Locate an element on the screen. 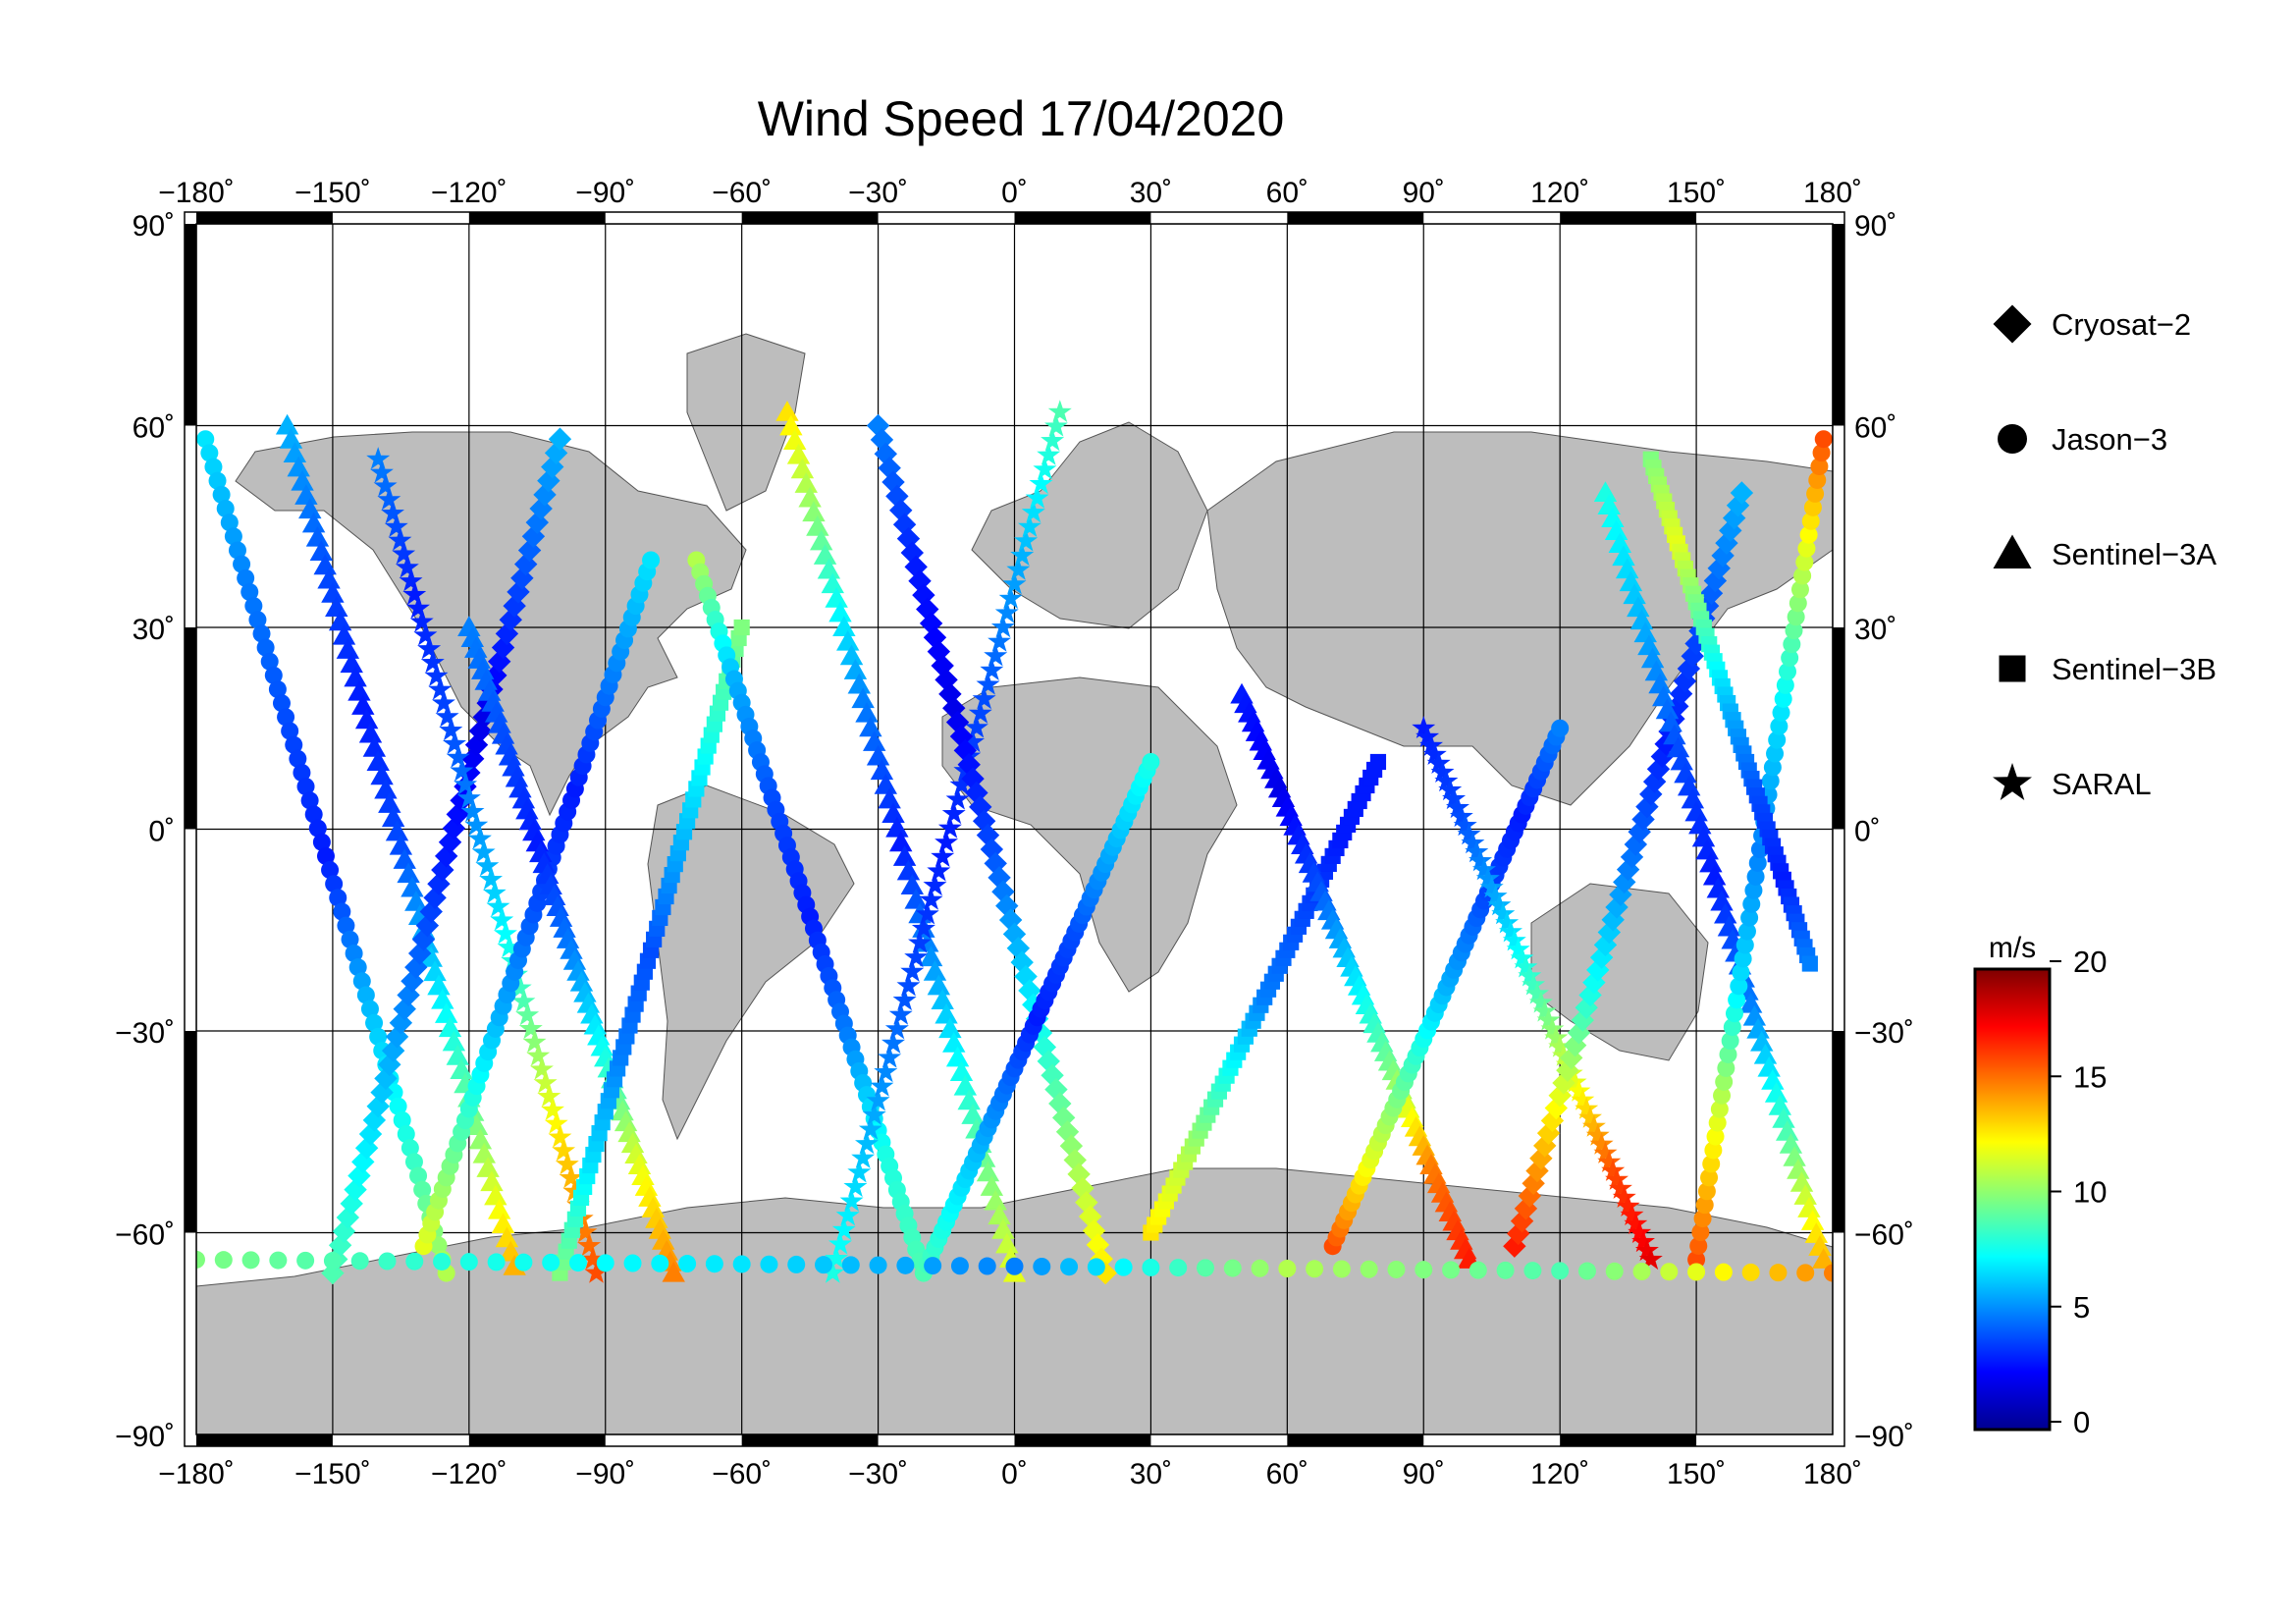 Image resolution: width=2296 pixels, height=1623 pixels. land-greenland is located at coordinates (746, 423).